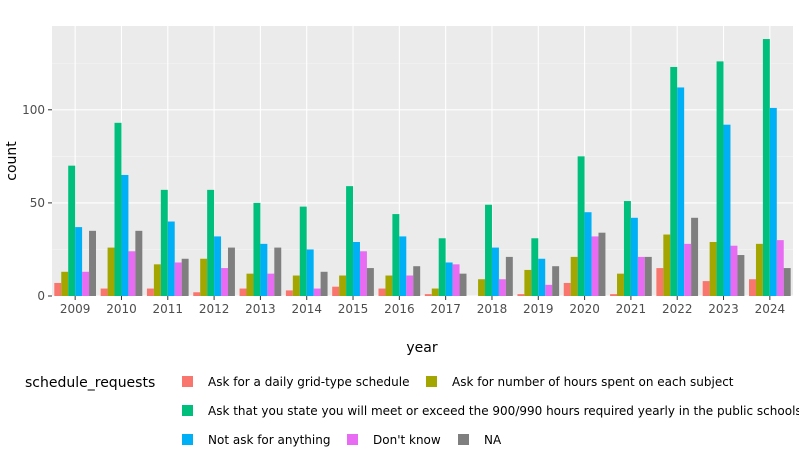 The width and height of the screenshot is (799, 464). What do you see at coordinates (723, 309) in the screenshot?
I see `x-tick-label: 2023` at bounding box center [723, 309].